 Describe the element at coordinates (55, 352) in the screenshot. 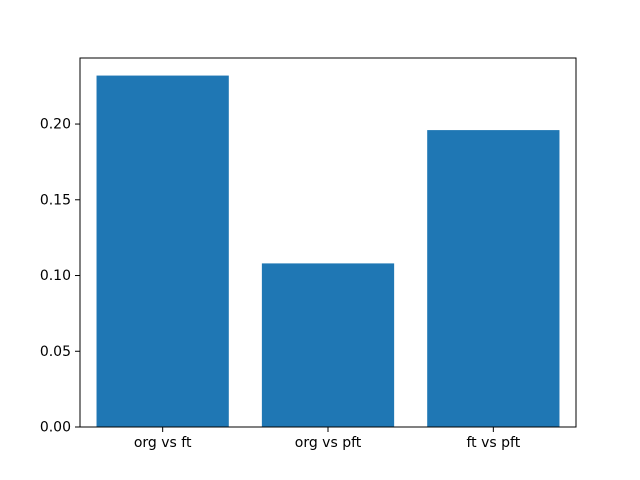

I see `y-tick-label: 0.05` at that location.